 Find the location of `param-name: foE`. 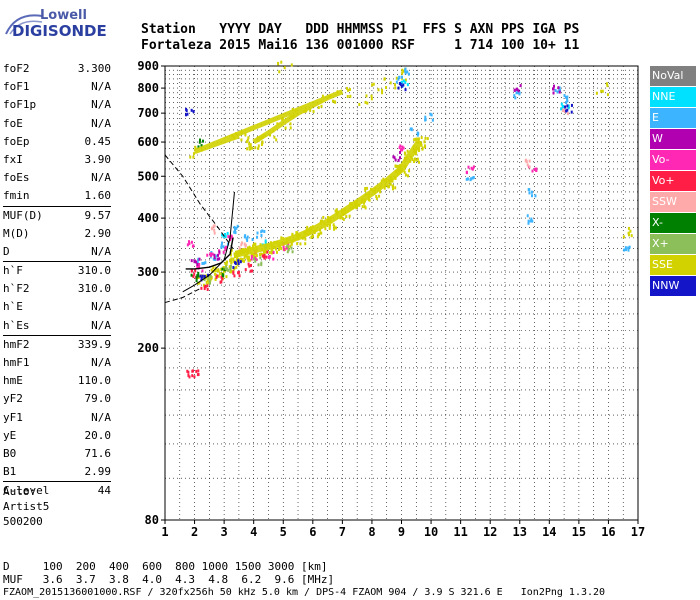

param-name: foE is located at coordinates (13, 123).